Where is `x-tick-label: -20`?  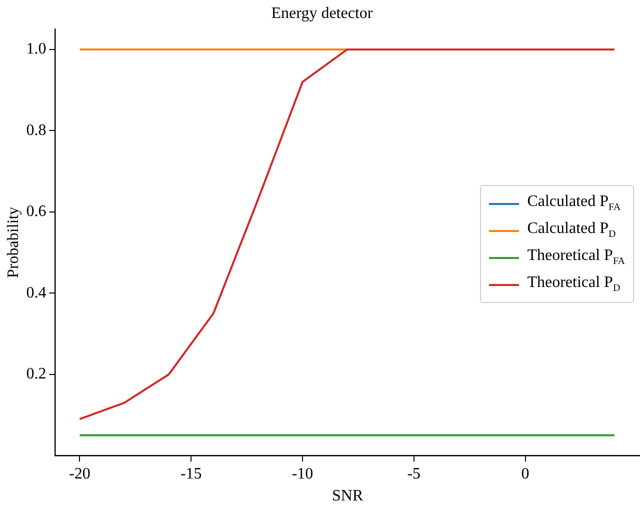 x-tick-label: -20 is located at coordinates (79, 473).